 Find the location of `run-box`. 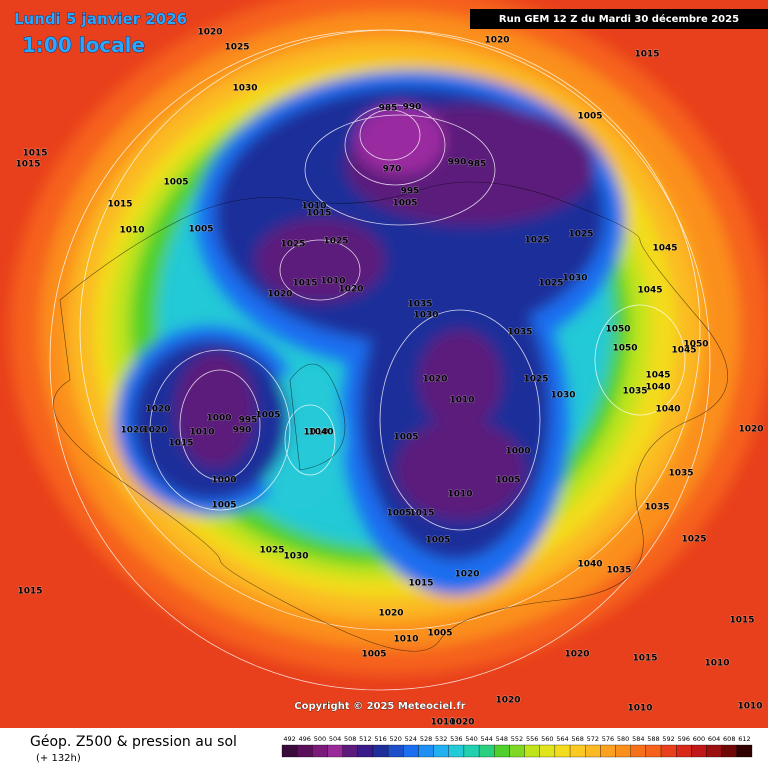

run-box is located at coordinates (619, 19).